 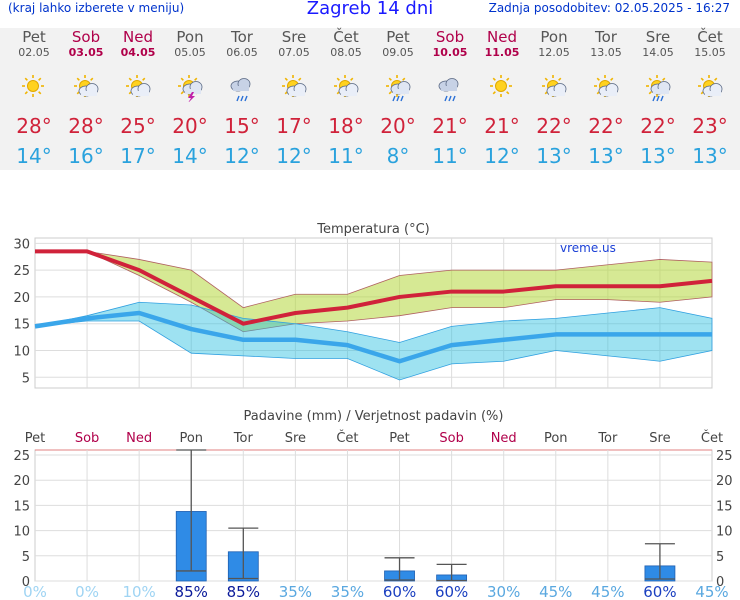 What do you see at coordinates (190, 98) in the screenshot?
I see `forecast-day: Pon 05.05 20° 14°` at bounding box center [190, 98].